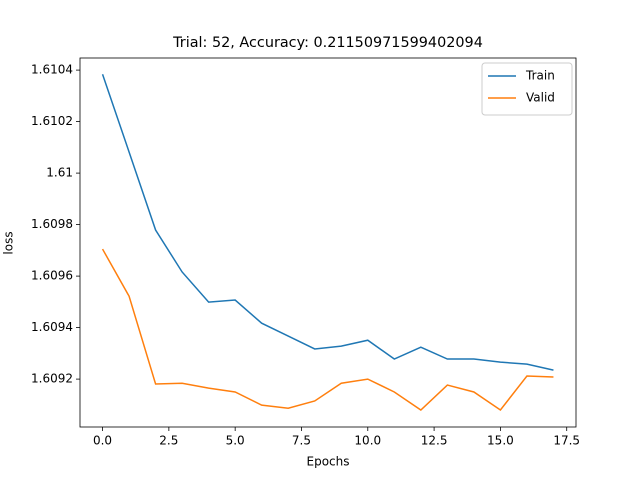 This screenshot has height=480, width=640. I want to click on x-tick-label: 12.5, so click(434, 441).